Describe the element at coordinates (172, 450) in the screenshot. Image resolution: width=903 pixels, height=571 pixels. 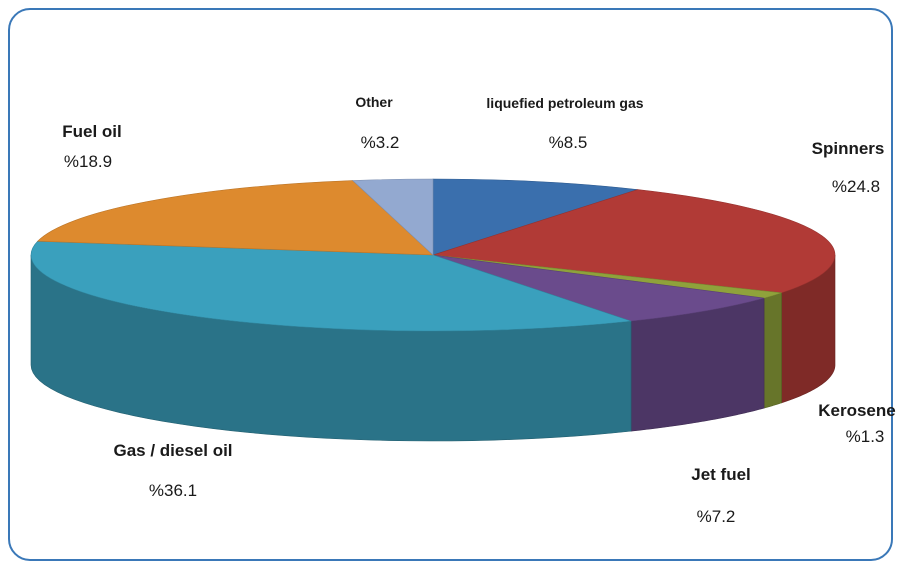
I see `slice-label-gas-diesel-oil: Gas / diesel oil` at that location.